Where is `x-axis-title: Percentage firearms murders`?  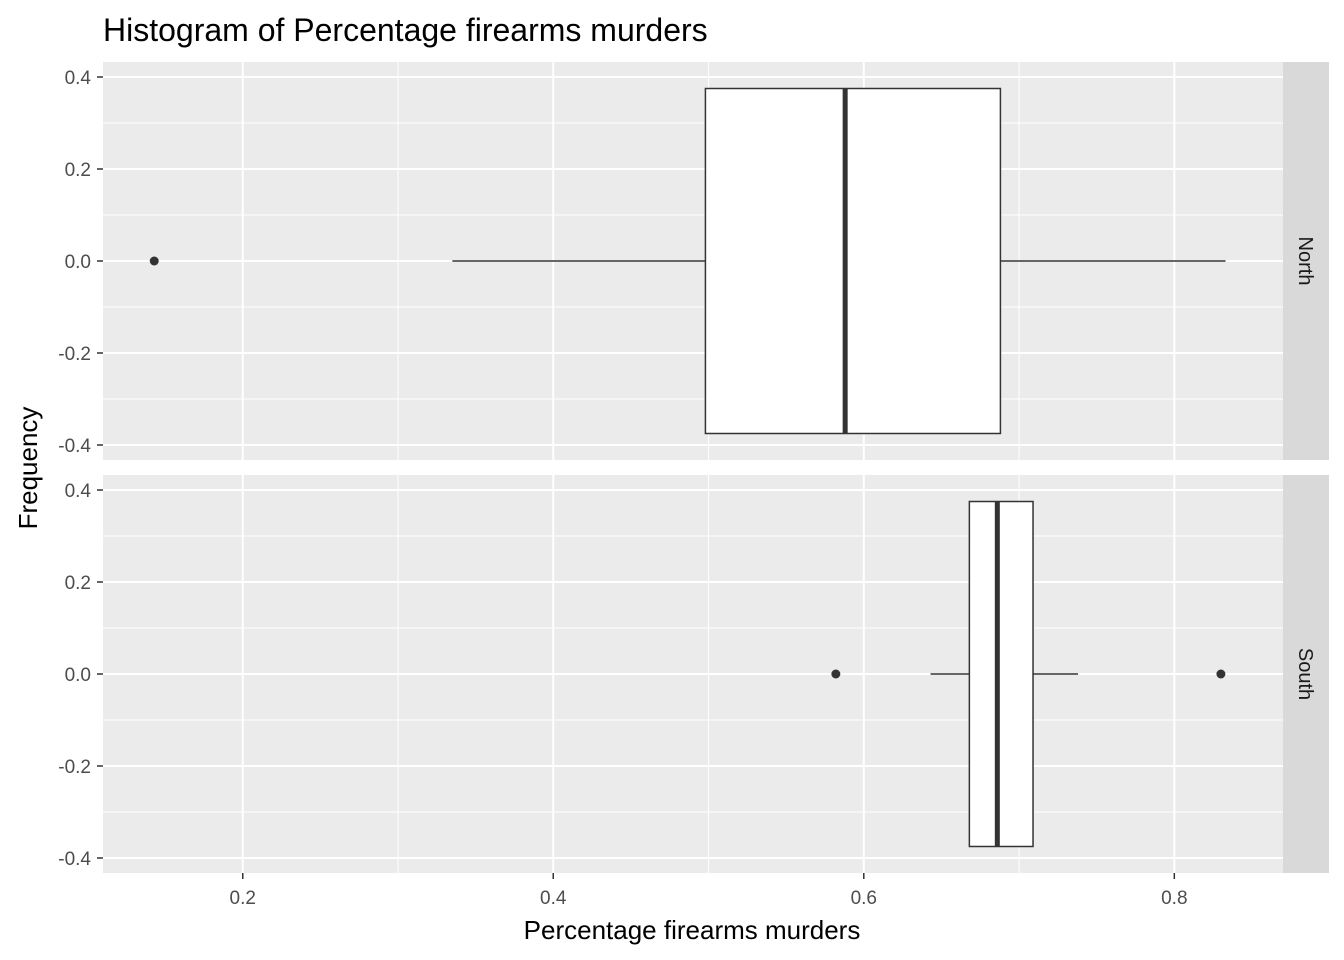
x-axis-title: Percentage firearms murders is located at coordinates (692, 930).